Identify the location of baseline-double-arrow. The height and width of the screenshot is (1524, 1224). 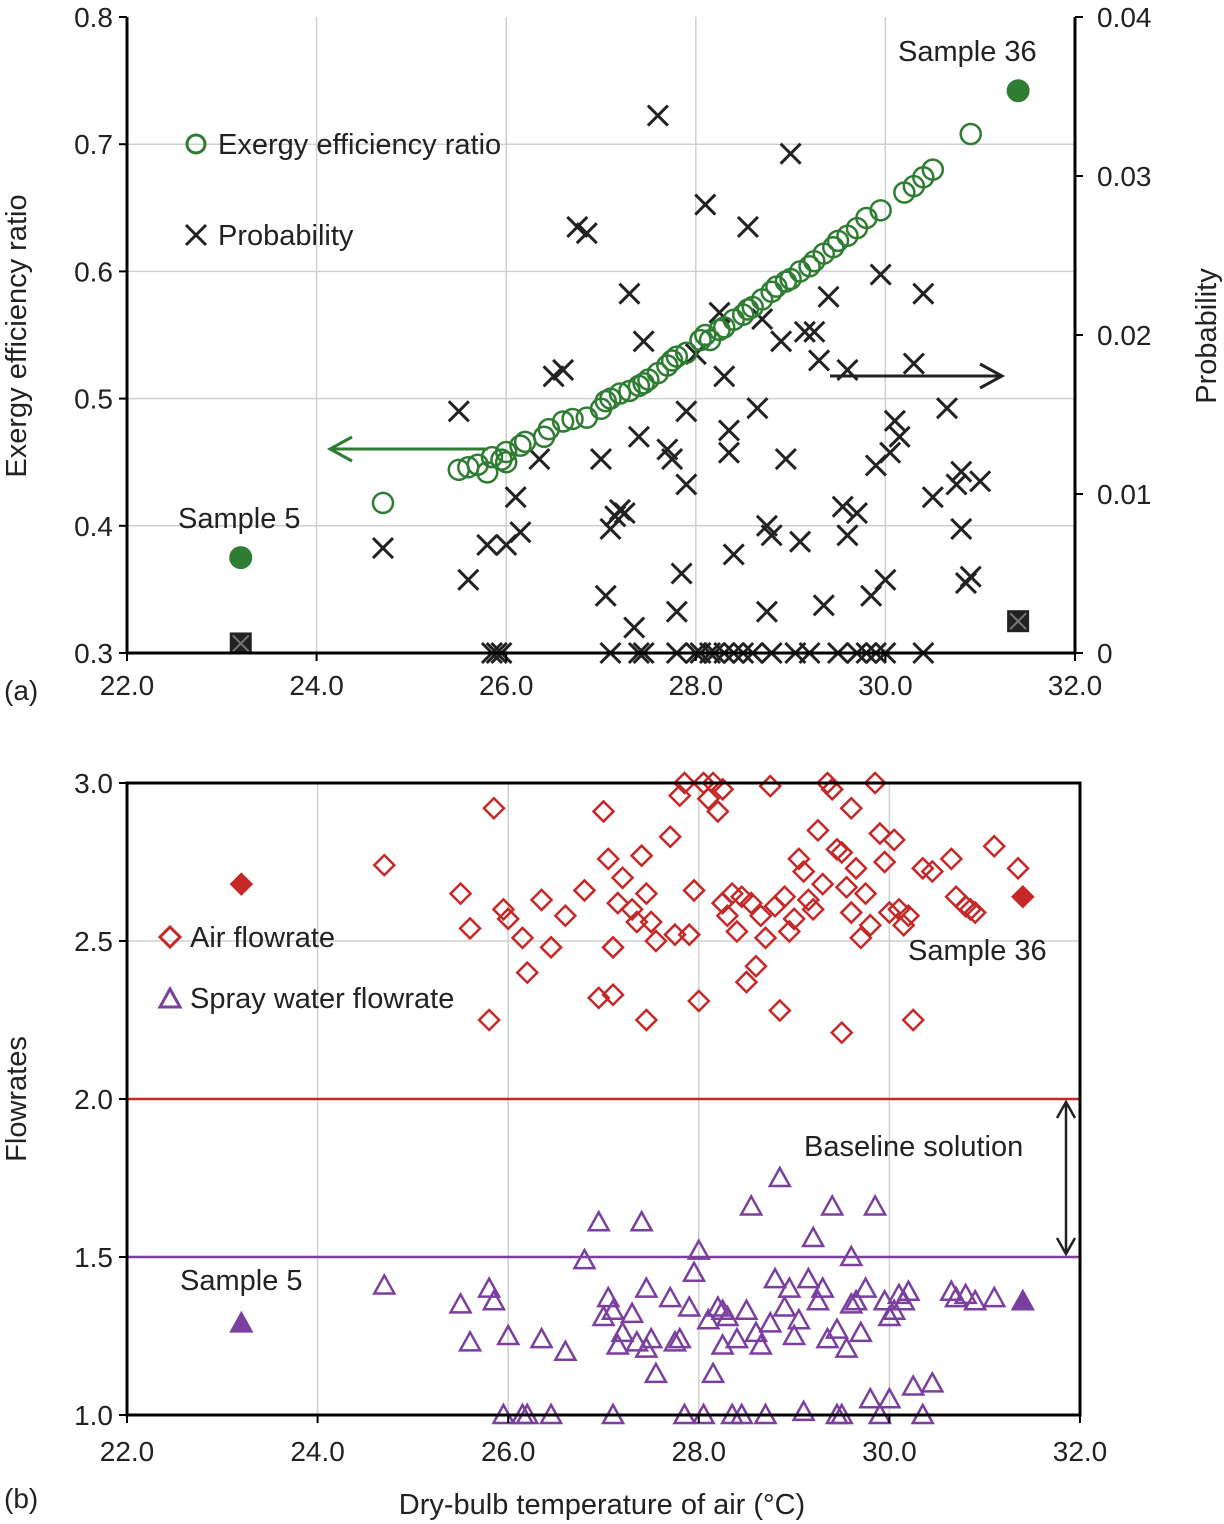
(1066, 1178).